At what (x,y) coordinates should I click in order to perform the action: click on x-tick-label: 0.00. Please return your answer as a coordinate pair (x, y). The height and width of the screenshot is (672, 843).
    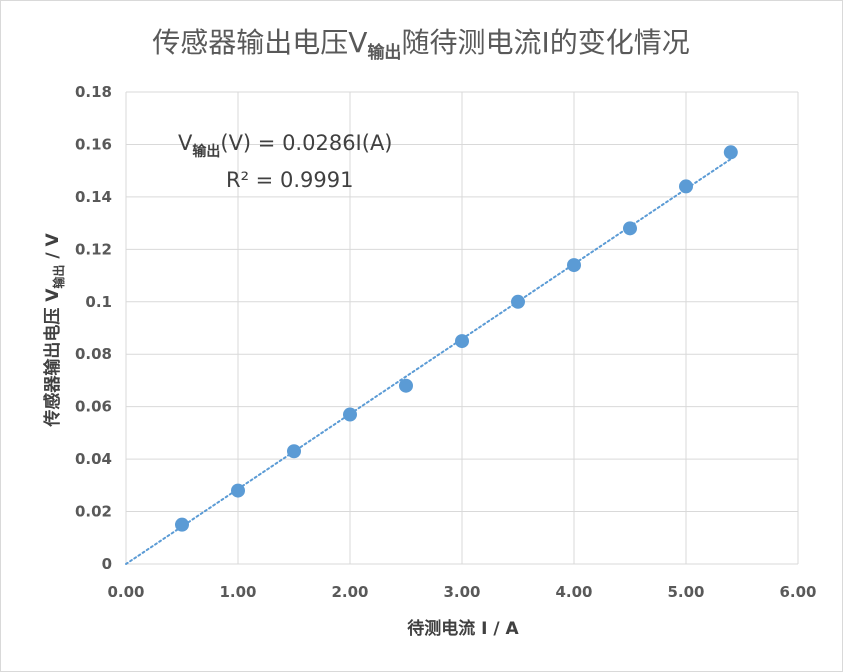
    Looking at the image, I should click on (125, 592).